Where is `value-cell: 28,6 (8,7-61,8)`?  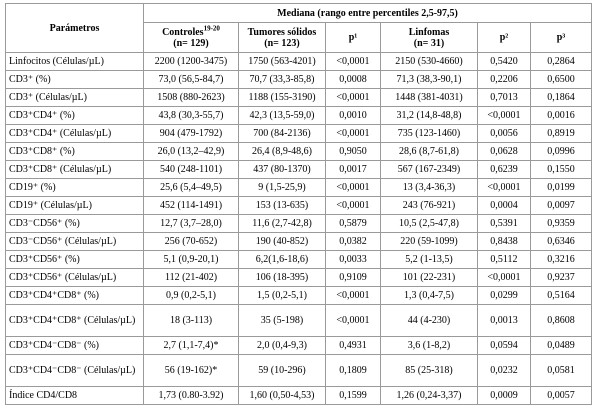 value-cell: 28,6 (8,7-61,8) is located at coordinates (429, 151).